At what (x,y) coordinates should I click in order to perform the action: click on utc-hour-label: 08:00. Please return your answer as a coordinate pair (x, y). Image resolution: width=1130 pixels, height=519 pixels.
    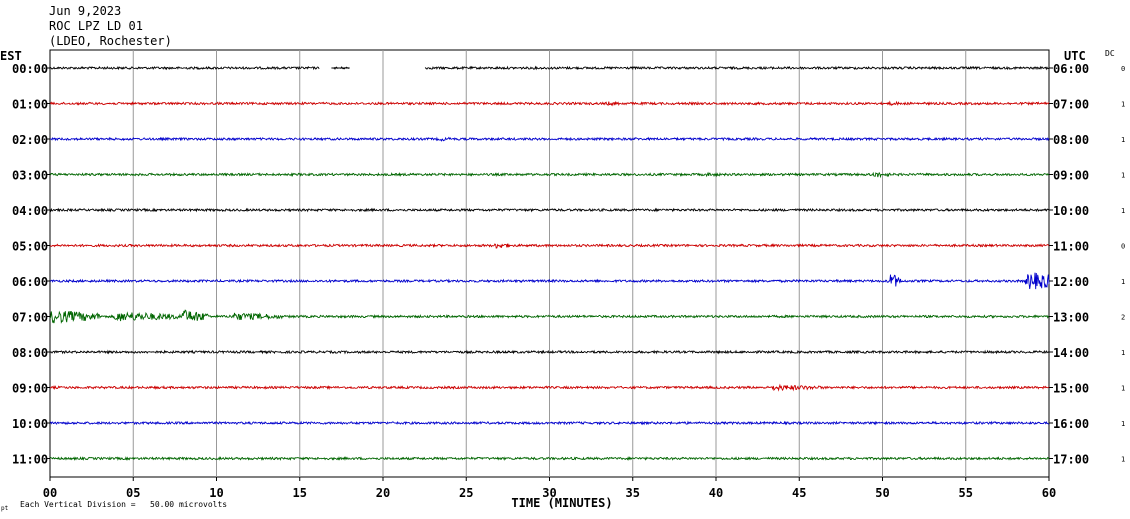
    Looking at the image, I should click on (1071, 140).